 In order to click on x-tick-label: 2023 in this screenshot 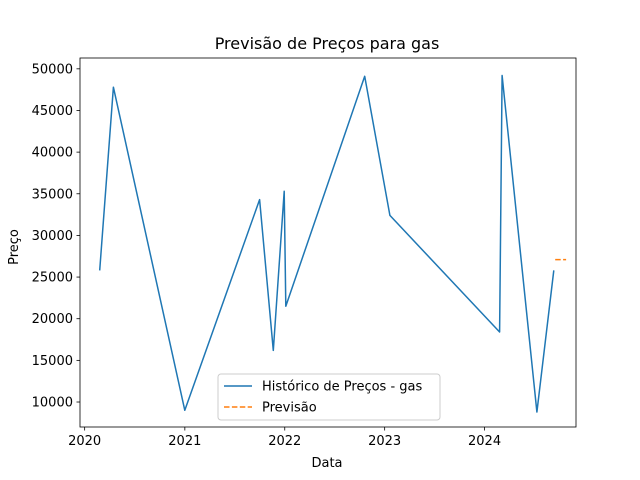, I will do `click(384, 441)`.